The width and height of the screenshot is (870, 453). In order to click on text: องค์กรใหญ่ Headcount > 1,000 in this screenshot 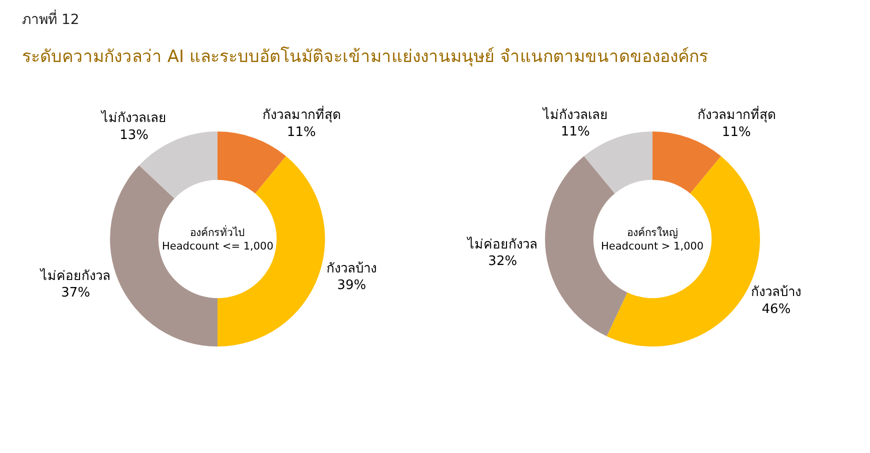, I will do `click(652, 239)`.